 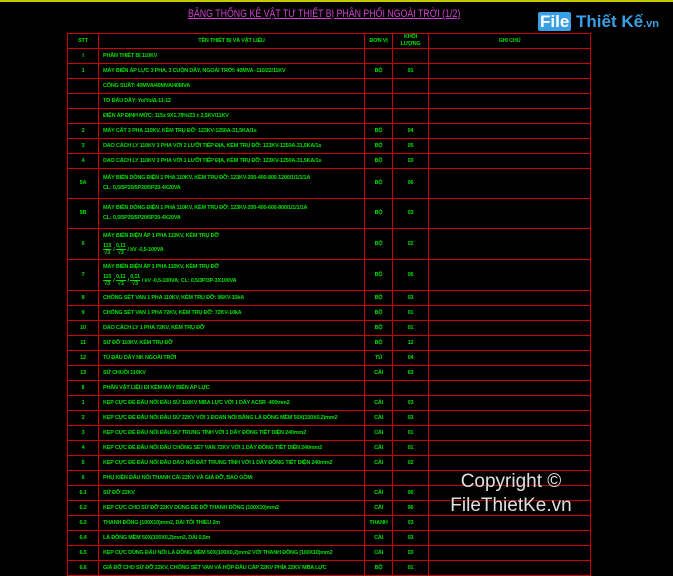 I want to click on name-line: THANH ĐỒNG (100X10)mm2, DÀI TỐI THIỂU 2m, so click(x=161, y=522).